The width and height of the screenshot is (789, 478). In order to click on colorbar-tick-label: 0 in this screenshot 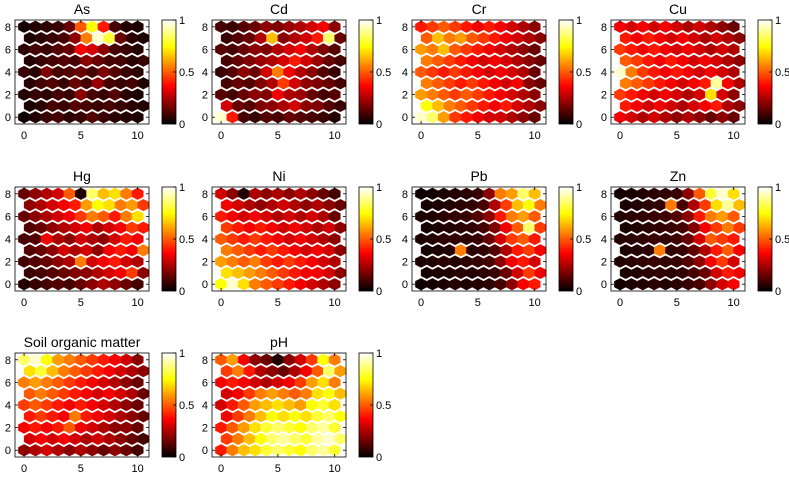, I will do `click(182, 458)`.